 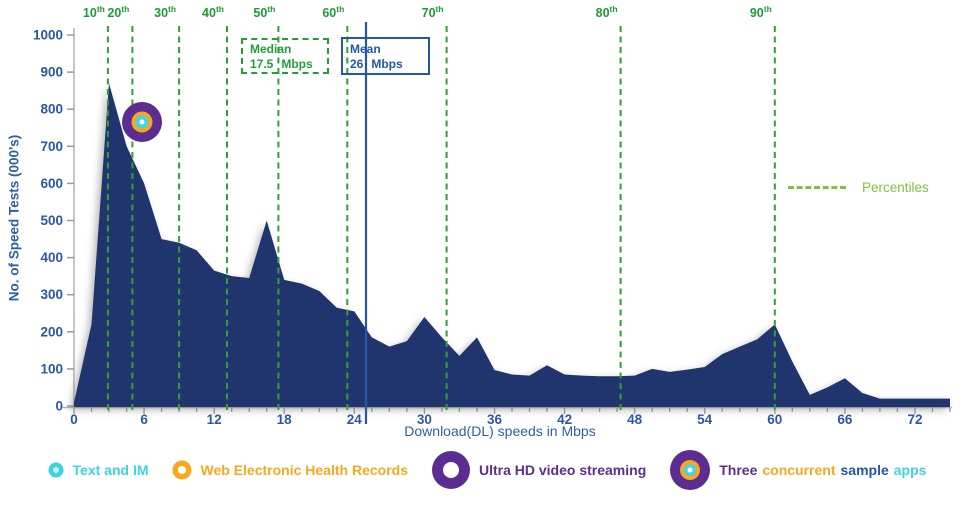 I want to click on percentile-label: 60th, so click(x=333, y=12).